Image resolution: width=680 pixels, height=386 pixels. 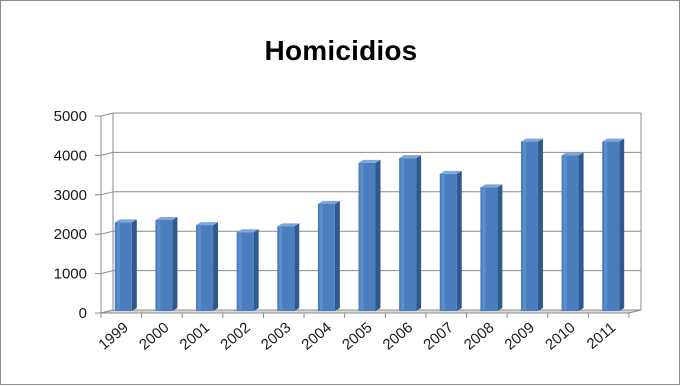 I want to click on bar-2004, so click(x=328, y=255).